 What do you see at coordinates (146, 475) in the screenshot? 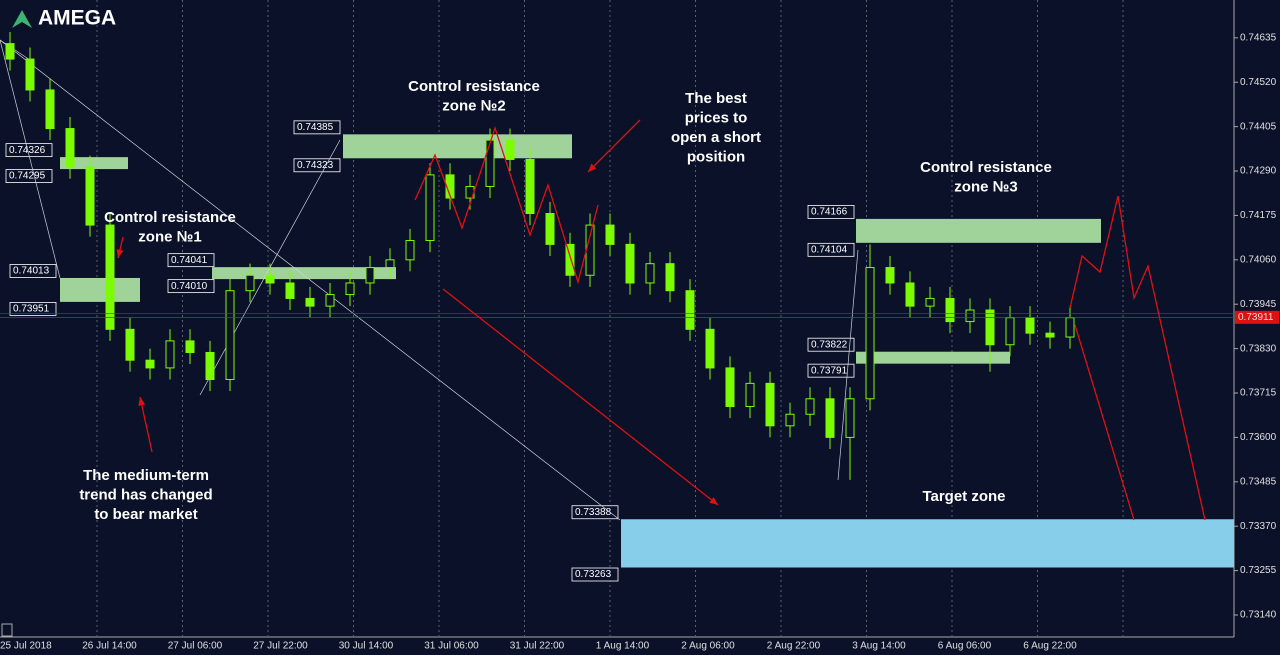
I see `annotation: The medium-term` at bounding box center [146, 475].